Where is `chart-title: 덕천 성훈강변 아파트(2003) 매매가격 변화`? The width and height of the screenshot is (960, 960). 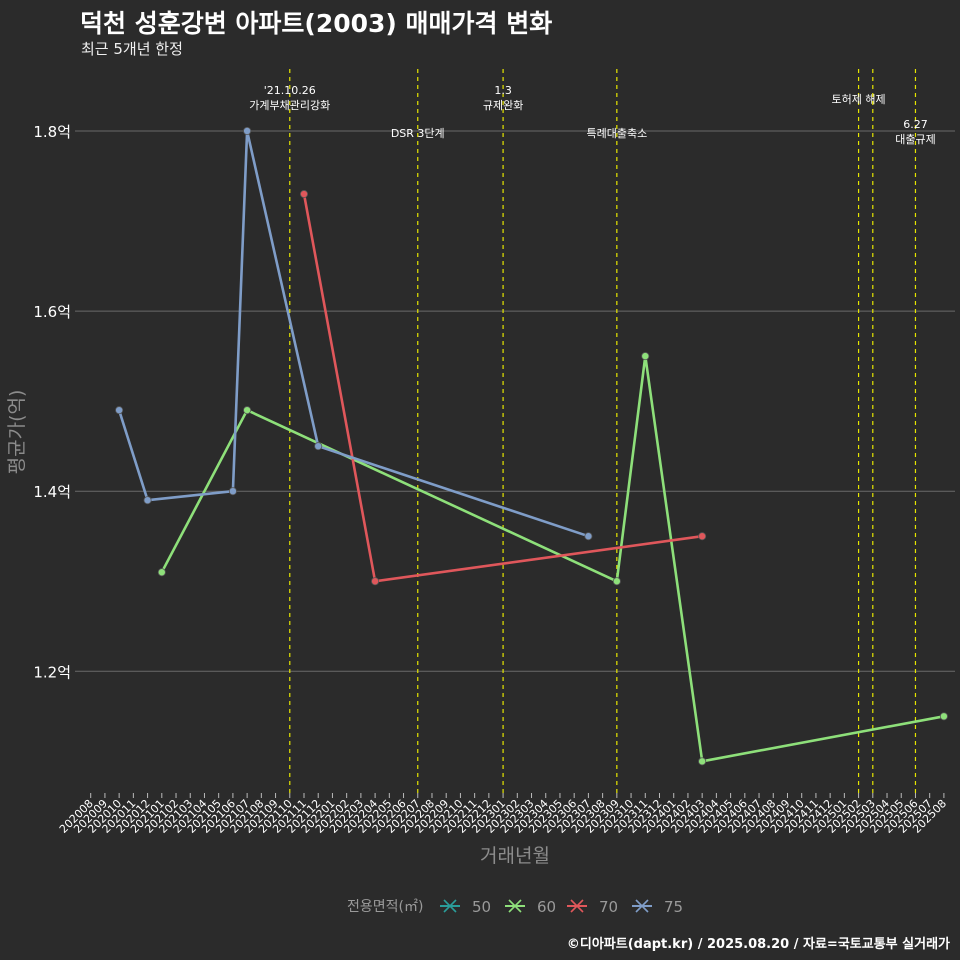
chart-title: 덕천 성훈강변 아파트(2003) 매매가격 변화 is located at coordinates (316, 23).